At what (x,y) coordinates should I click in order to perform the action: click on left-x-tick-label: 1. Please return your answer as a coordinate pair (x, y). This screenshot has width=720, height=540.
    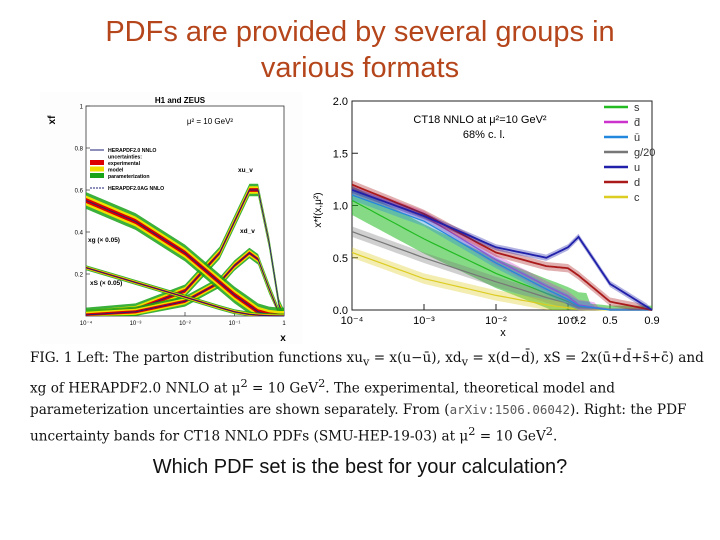
    Looking at the image, I should click on (284, 324).